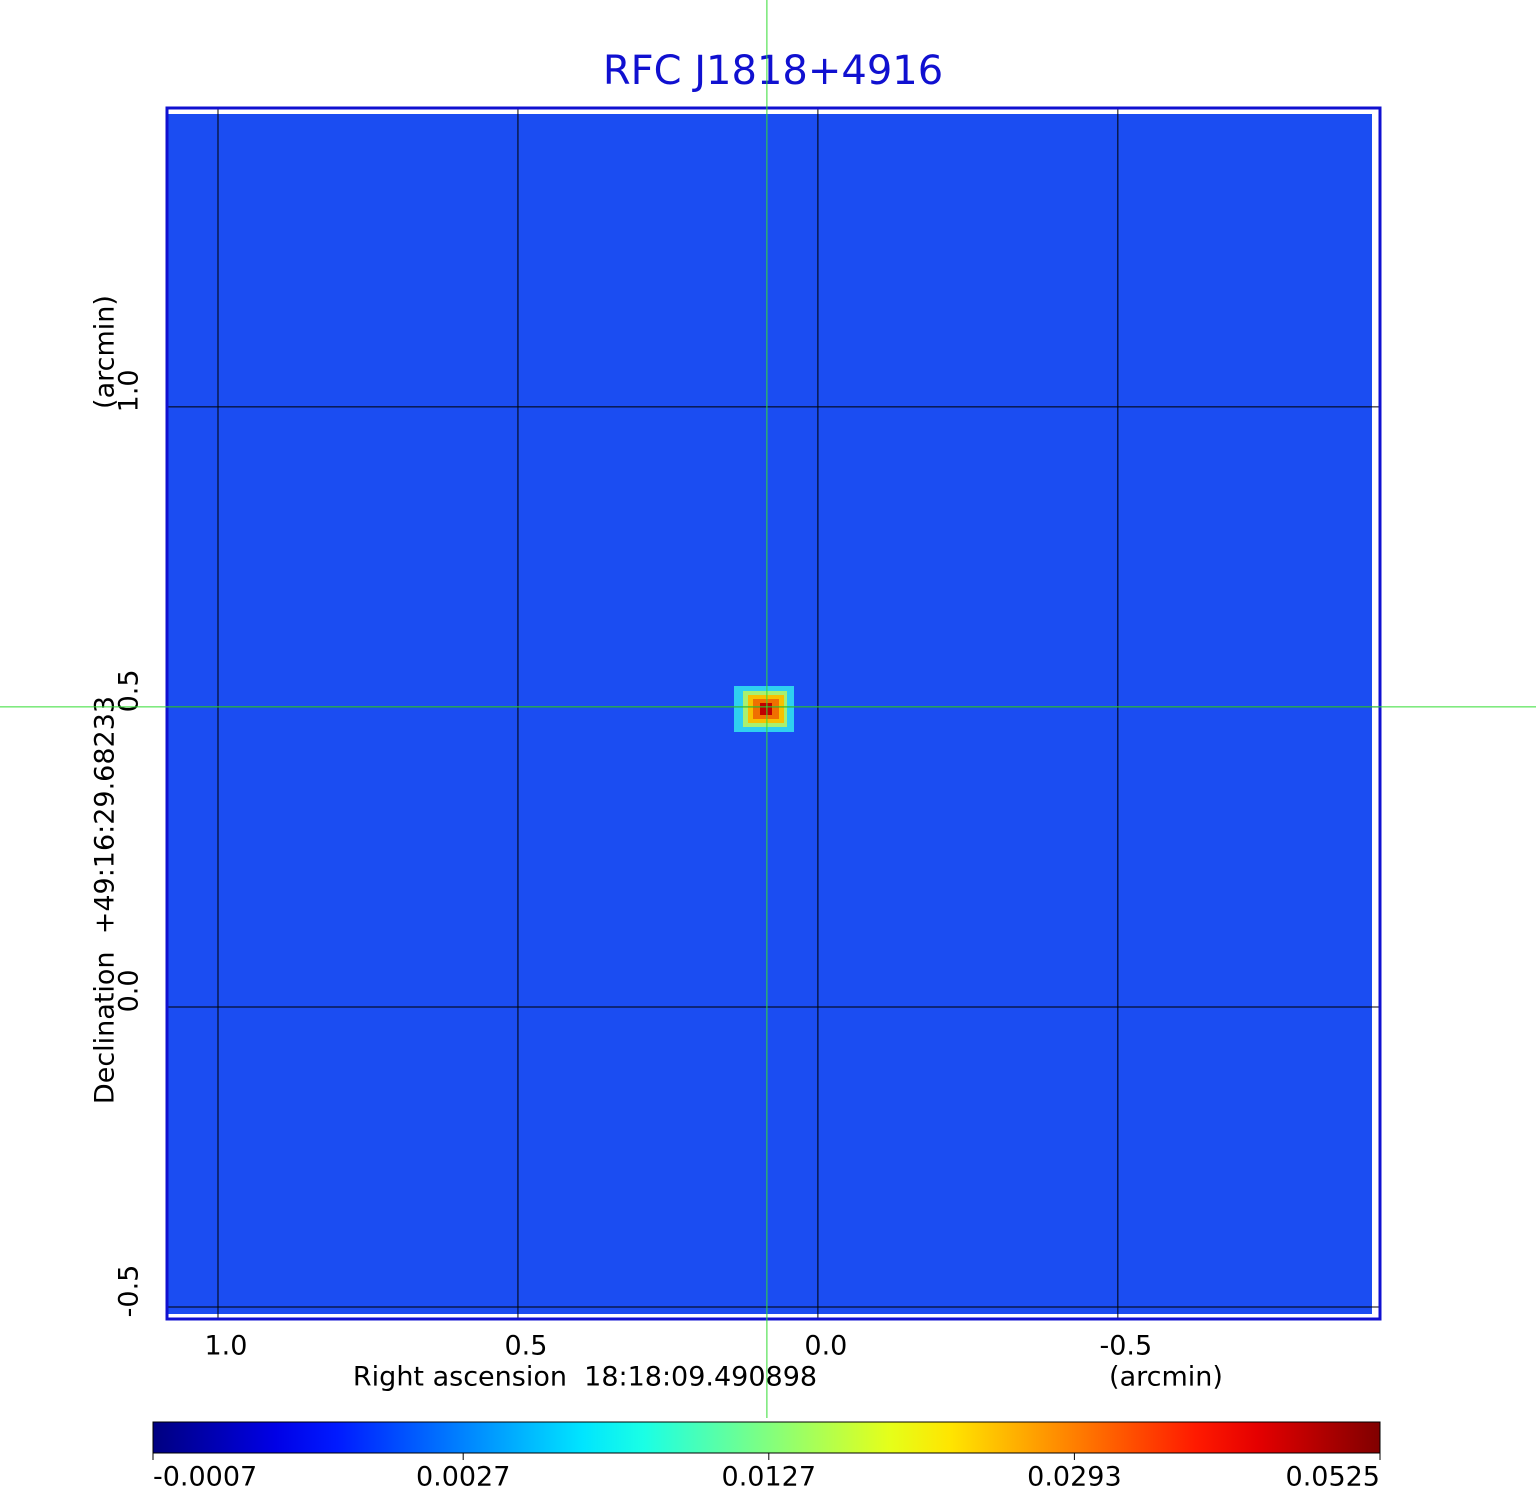  I want to click on colorbar-tick-label: 0.0525, so click(1333, 1477).